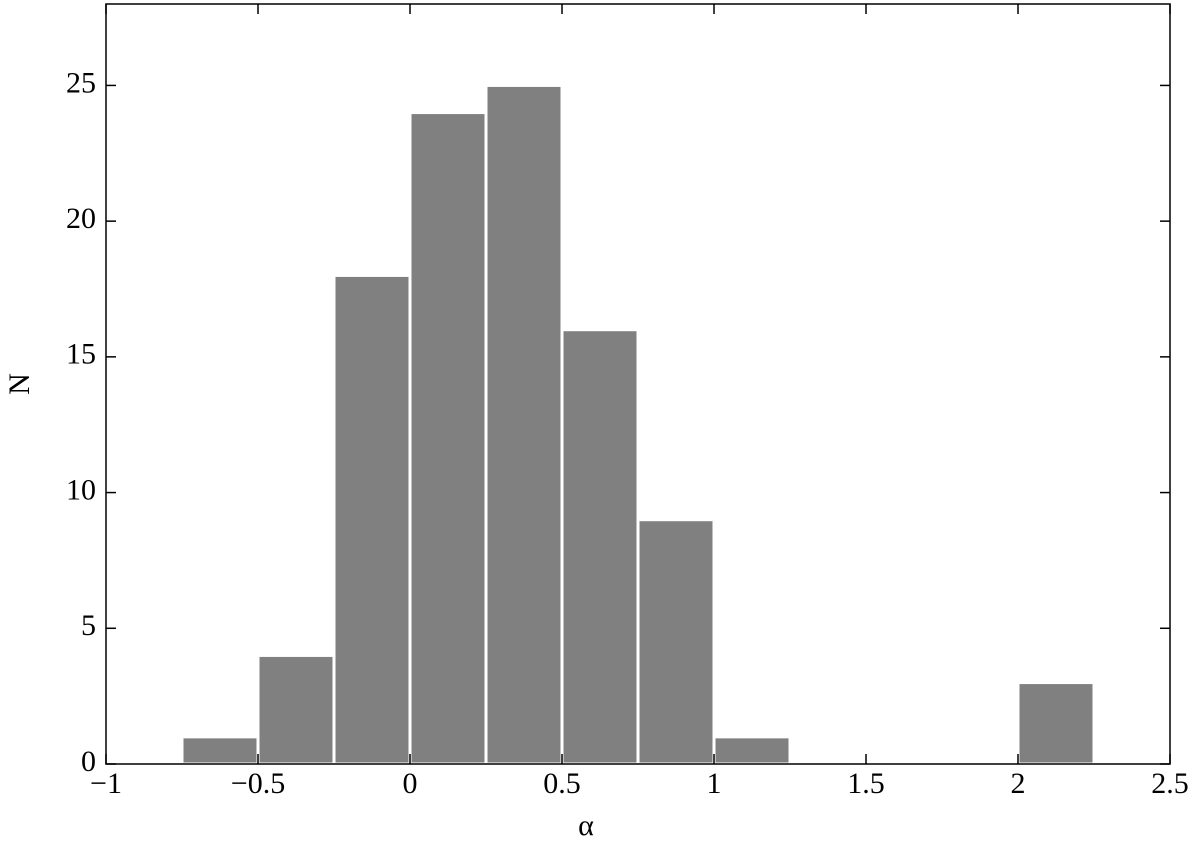  I want to click on x-axis-label: α, so click(586, 825).